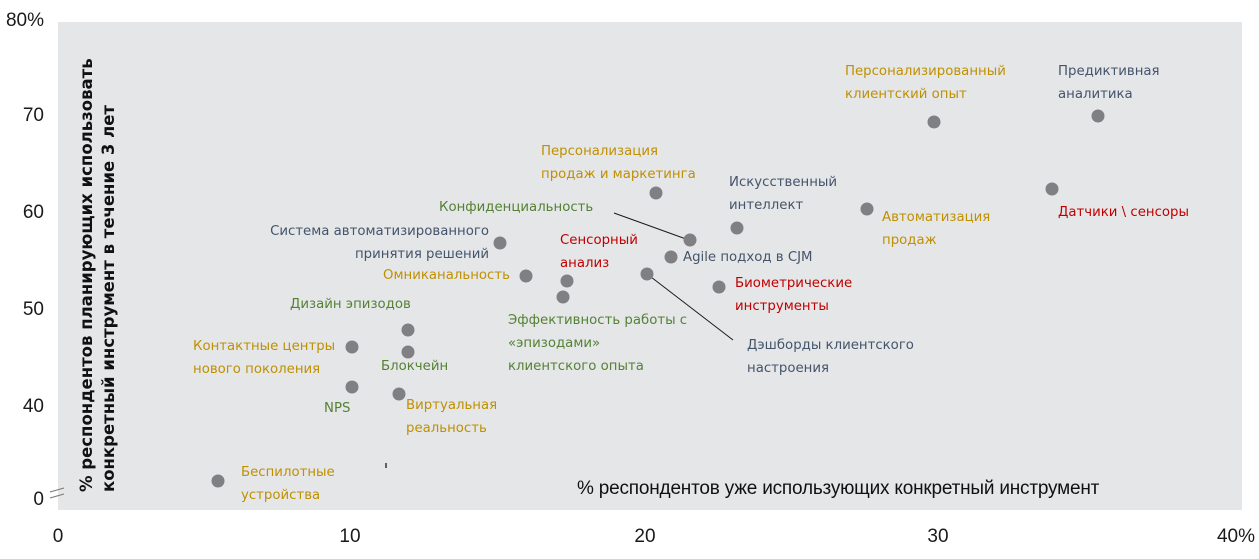  Describe the element at coordinates (337, 408) in the screenshot. I see `label-nps: NPS` at that location.